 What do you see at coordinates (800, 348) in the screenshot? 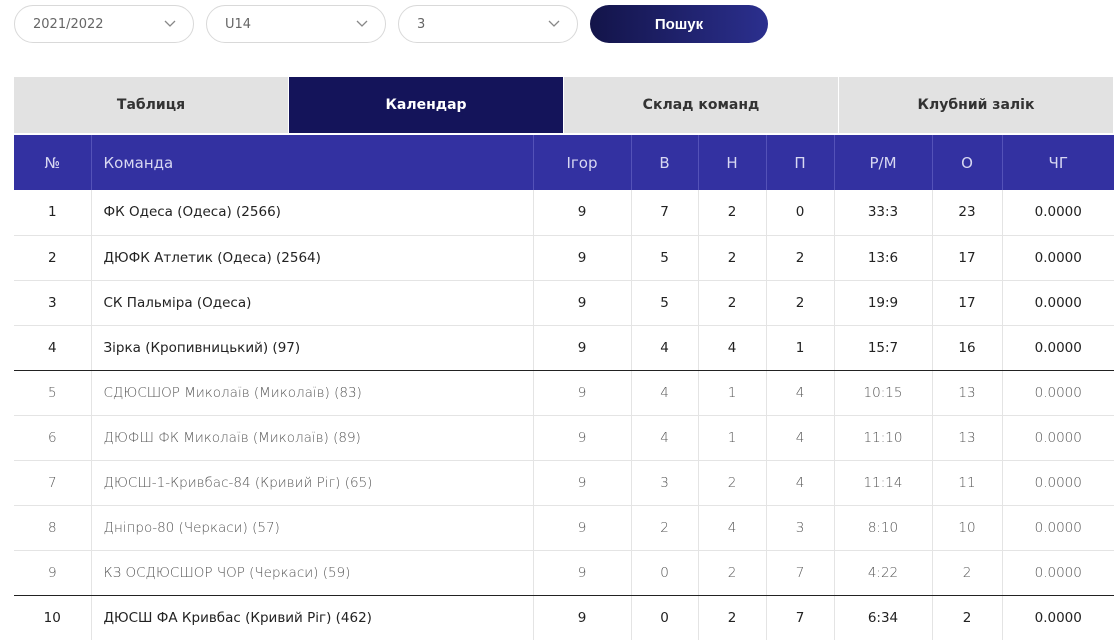
I see `cell-losses: 1` at bounding box center [800, 348].